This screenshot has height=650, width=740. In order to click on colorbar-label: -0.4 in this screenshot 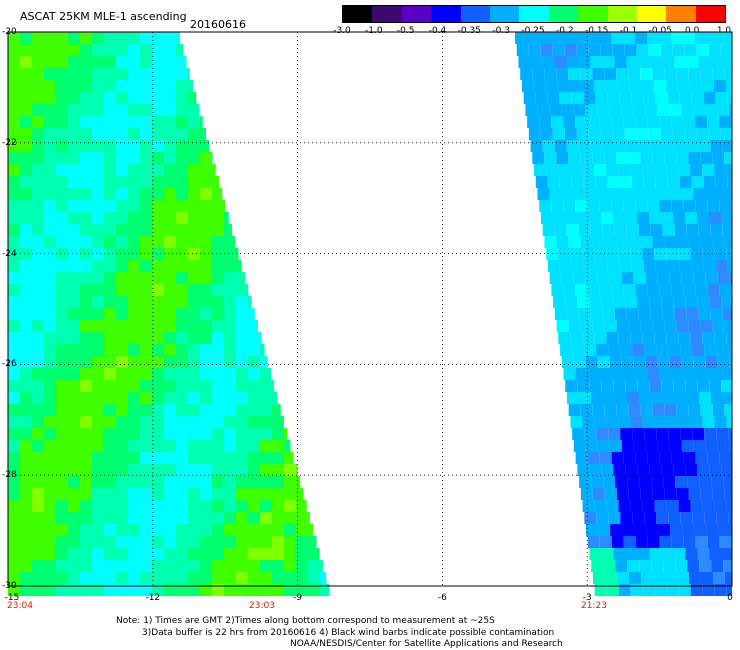, I will do `click(437, 31)`.